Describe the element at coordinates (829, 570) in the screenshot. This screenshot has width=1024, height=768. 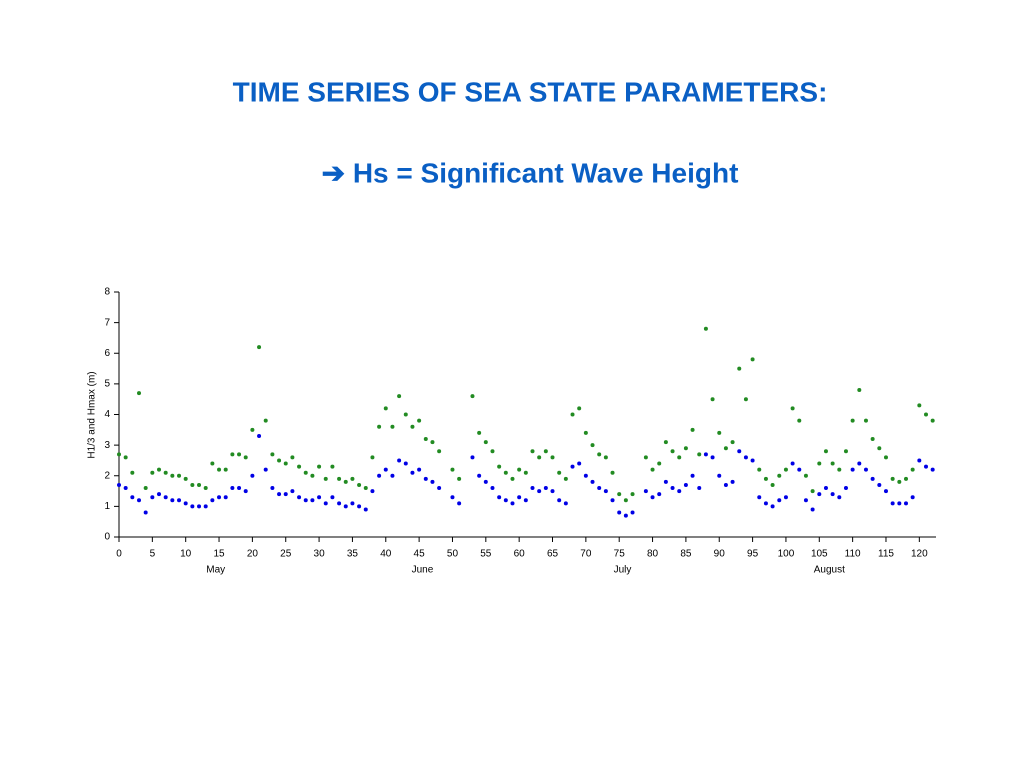
I see `month-label: August` at that location.